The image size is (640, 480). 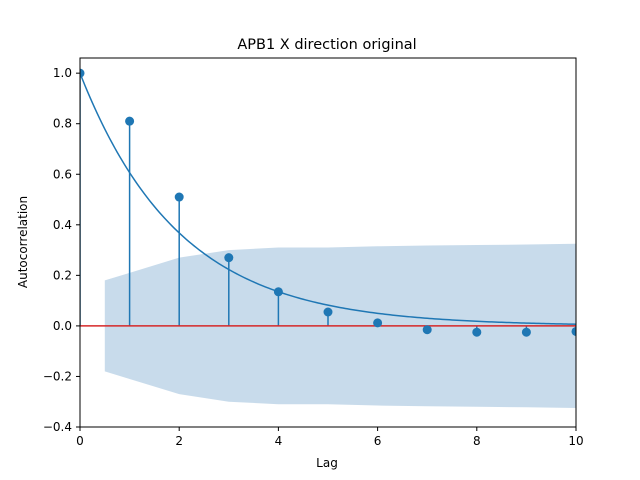 I want to click on y-tick-label--0.2: −0.2, so click(x=57, y=376).